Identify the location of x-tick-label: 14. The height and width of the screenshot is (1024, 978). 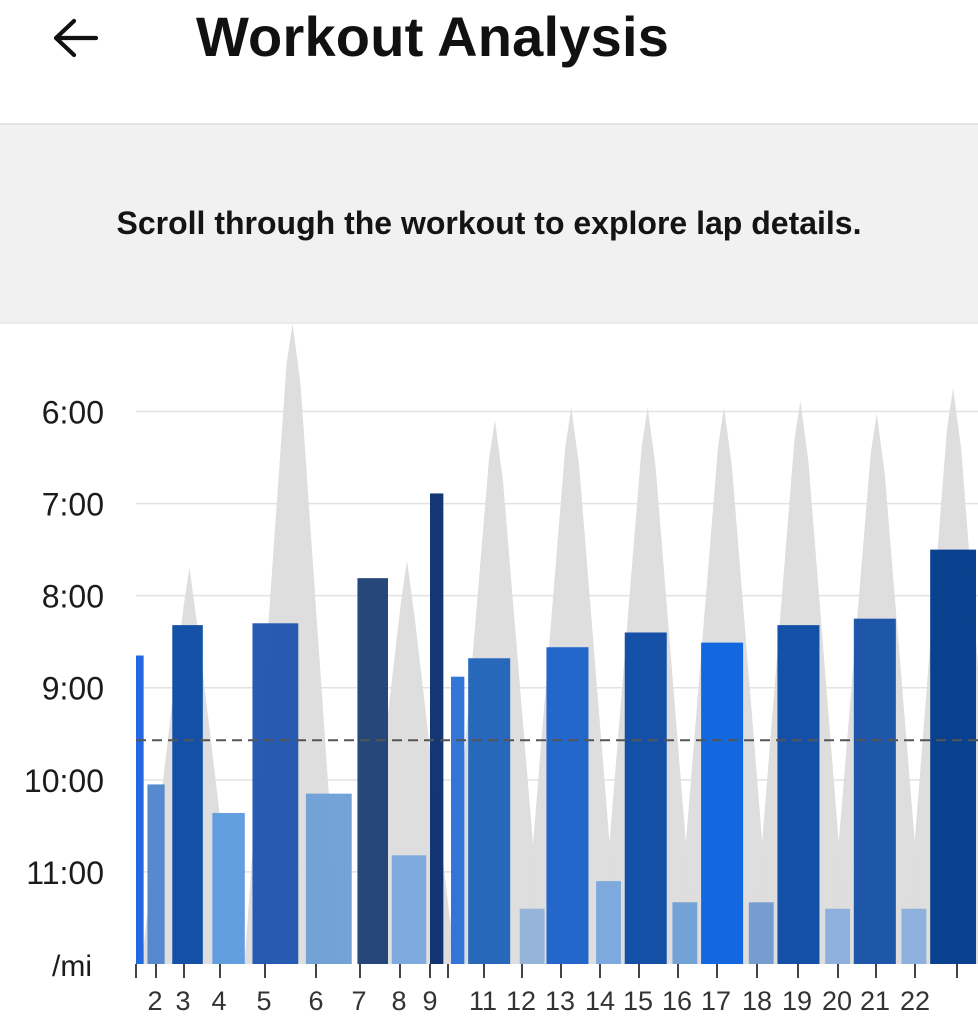
(600, 1001).